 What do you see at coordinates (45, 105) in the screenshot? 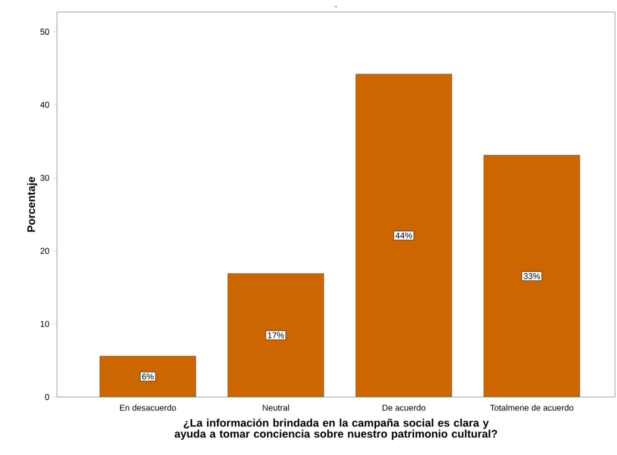
I see `y-tick-label: 40` at bounding box center [45, 105].